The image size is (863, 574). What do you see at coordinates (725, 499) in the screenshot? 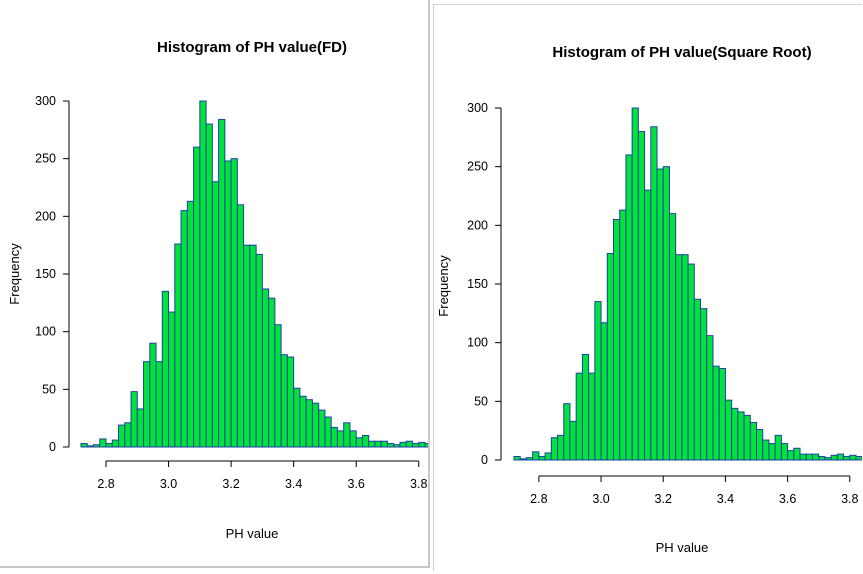
I see `x-tick-label: 3.4` at bounding box center [725, 499].